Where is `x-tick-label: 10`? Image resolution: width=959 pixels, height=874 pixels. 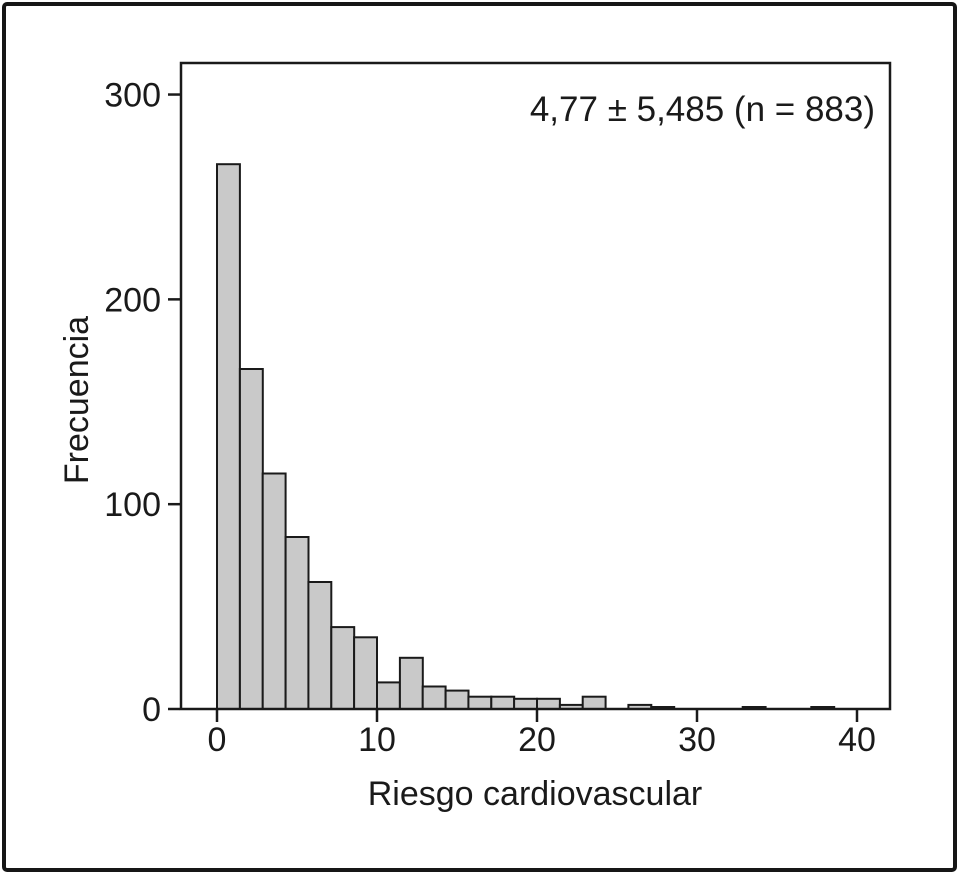 x-tick-label: 10 is located at coordinates (377, 740).